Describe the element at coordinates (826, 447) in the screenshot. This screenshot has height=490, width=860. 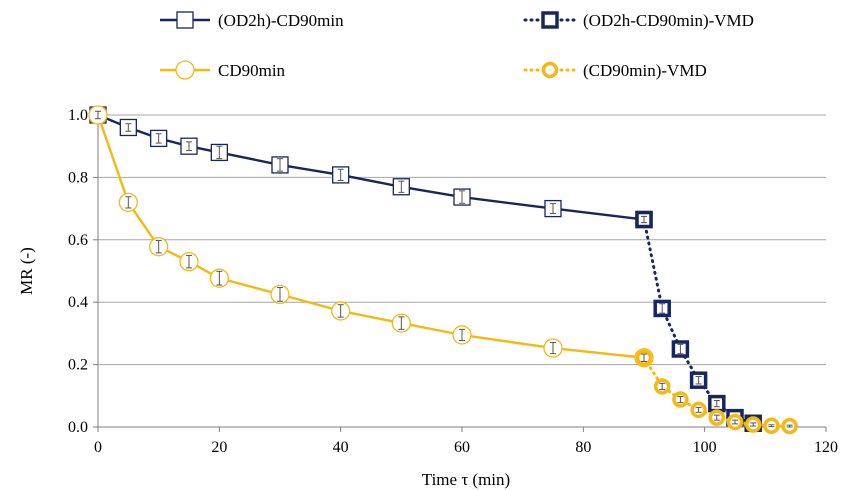
I see `x-tick-label-6: 120` at that location.